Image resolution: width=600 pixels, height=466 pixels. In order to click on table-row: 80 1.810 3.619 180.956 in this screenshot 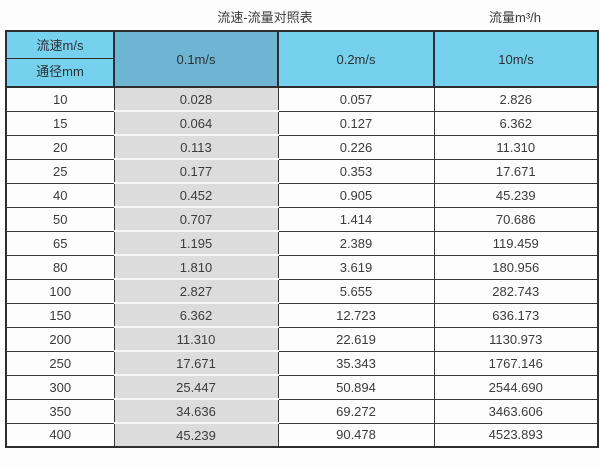, I will do `click(302, 267)`.